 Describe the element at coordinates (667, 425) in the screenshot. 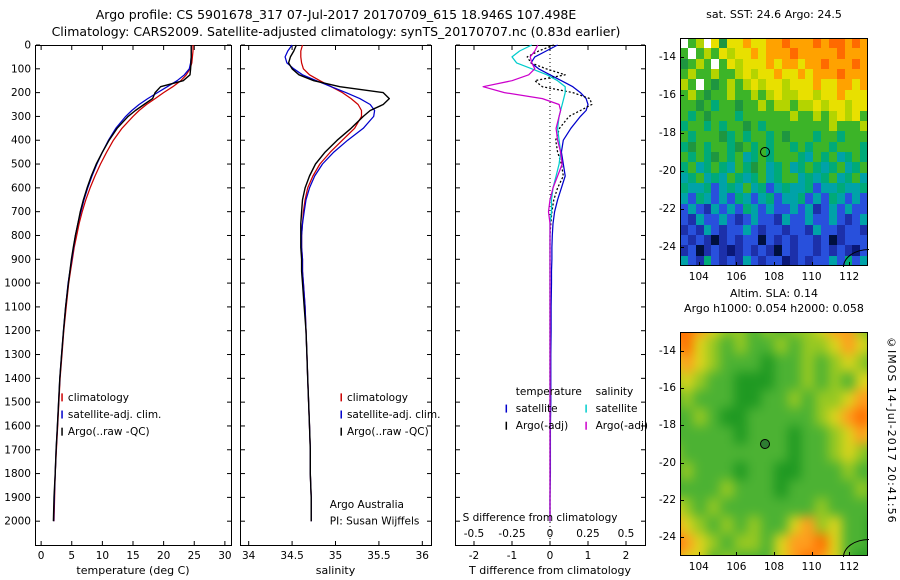

I see `map-lat-label: -18` at that location.